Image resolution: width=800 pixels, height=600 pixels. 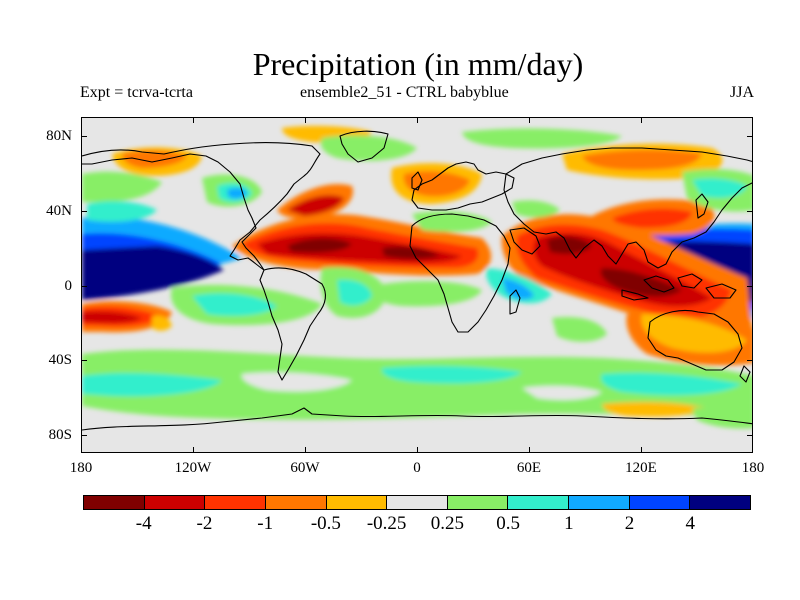 What do you see at coordinates (418, 64) in the screenshot?
I see `chart-title: Precipitation (in mm/day)` at bounding box center [418, 64].